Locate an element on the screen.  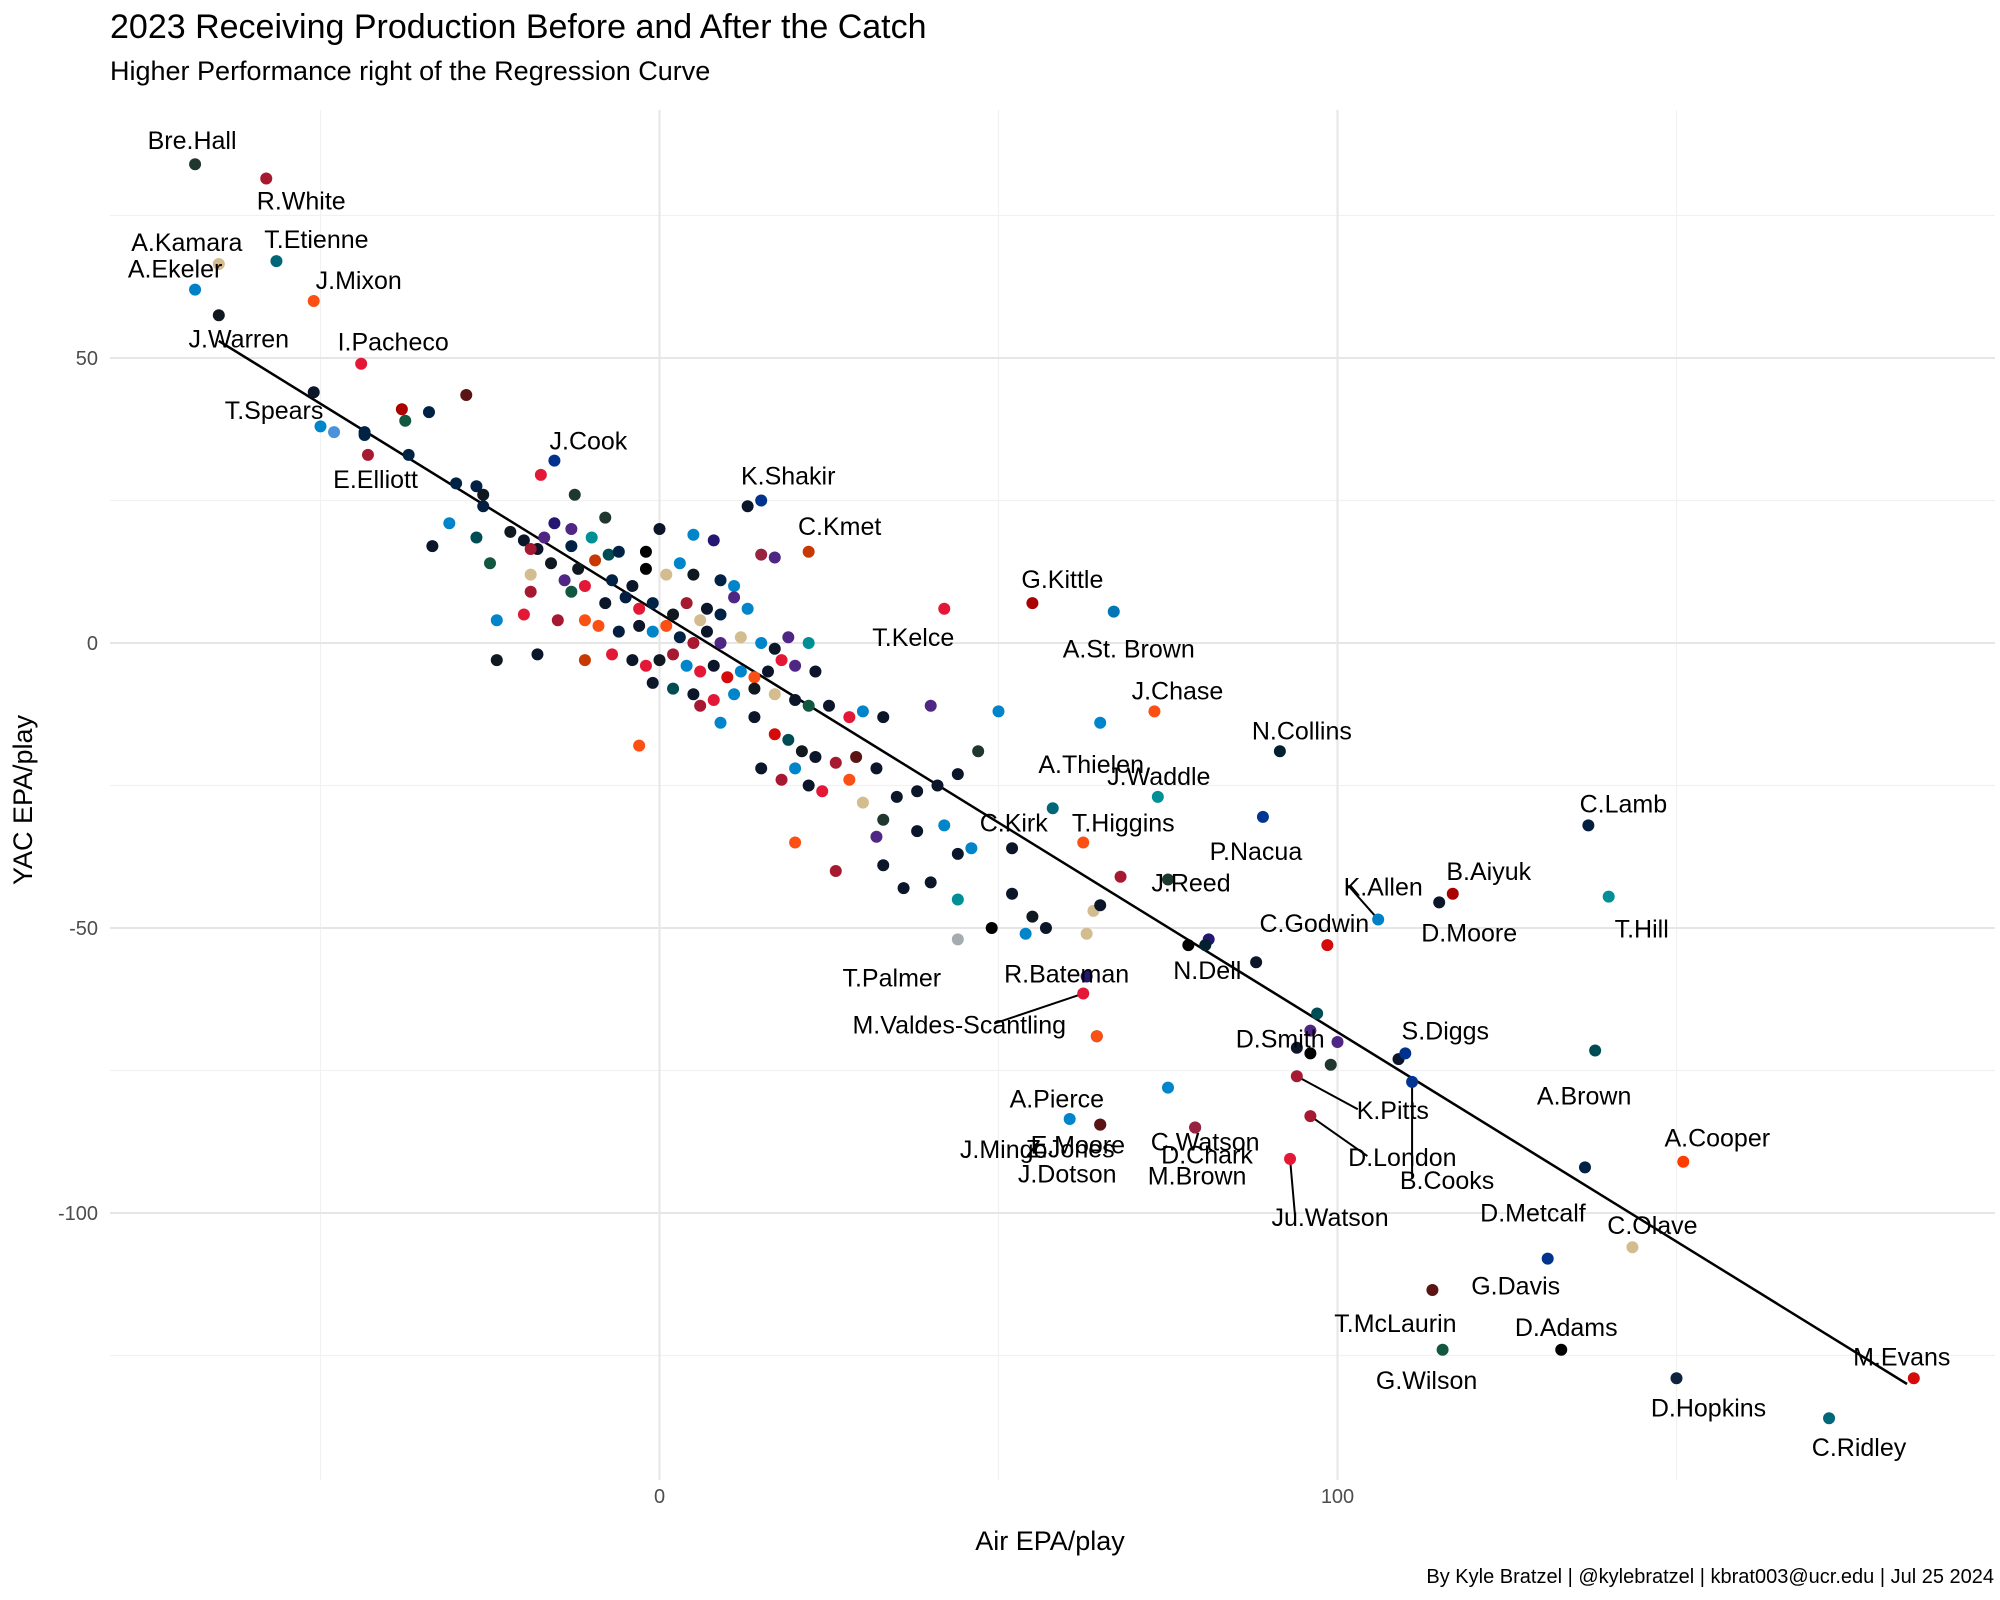
point-label: J.Waddle is located at coordinates (1158, 777).